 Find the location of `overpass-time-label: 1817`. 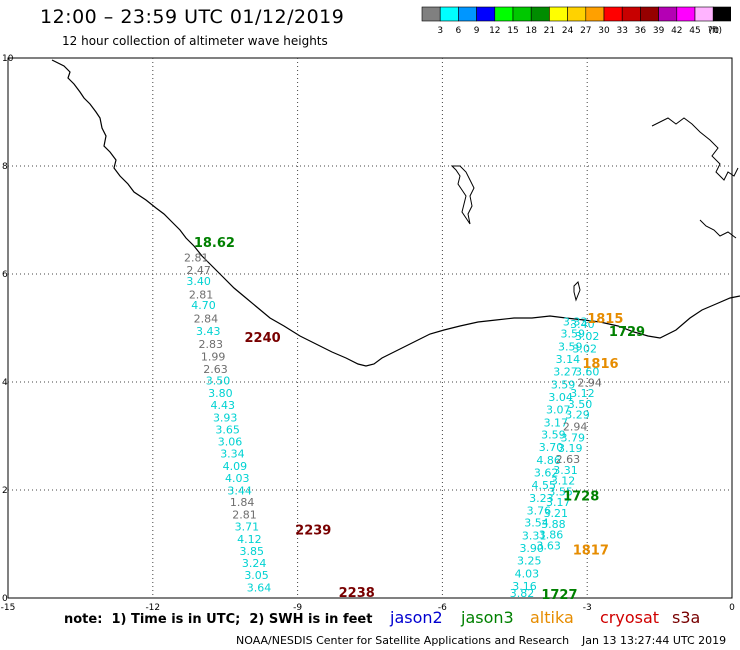

overpass-time-label: 1817 is located at coordinates (591, 550).